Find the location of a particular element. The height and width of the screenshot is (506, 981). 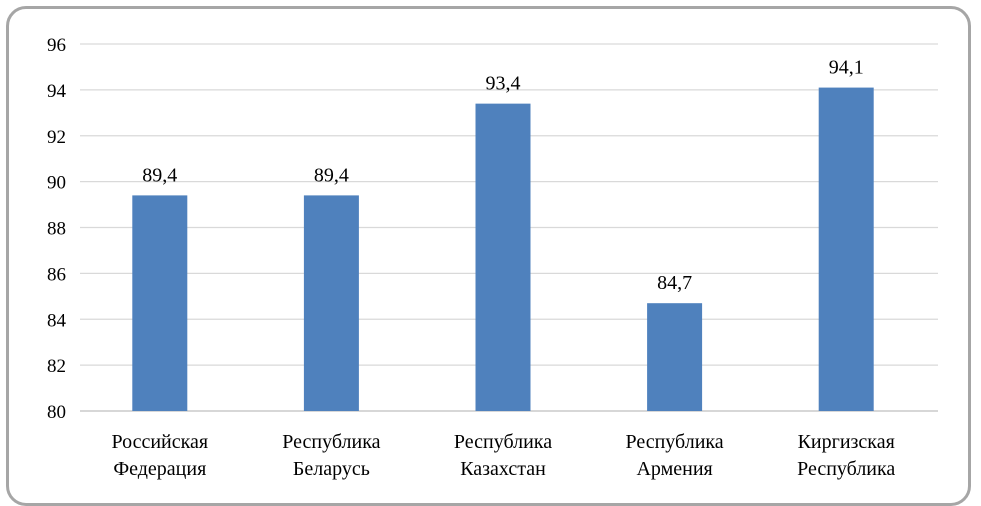

y-tick-label: 90 is located at coordinates (56, 183).